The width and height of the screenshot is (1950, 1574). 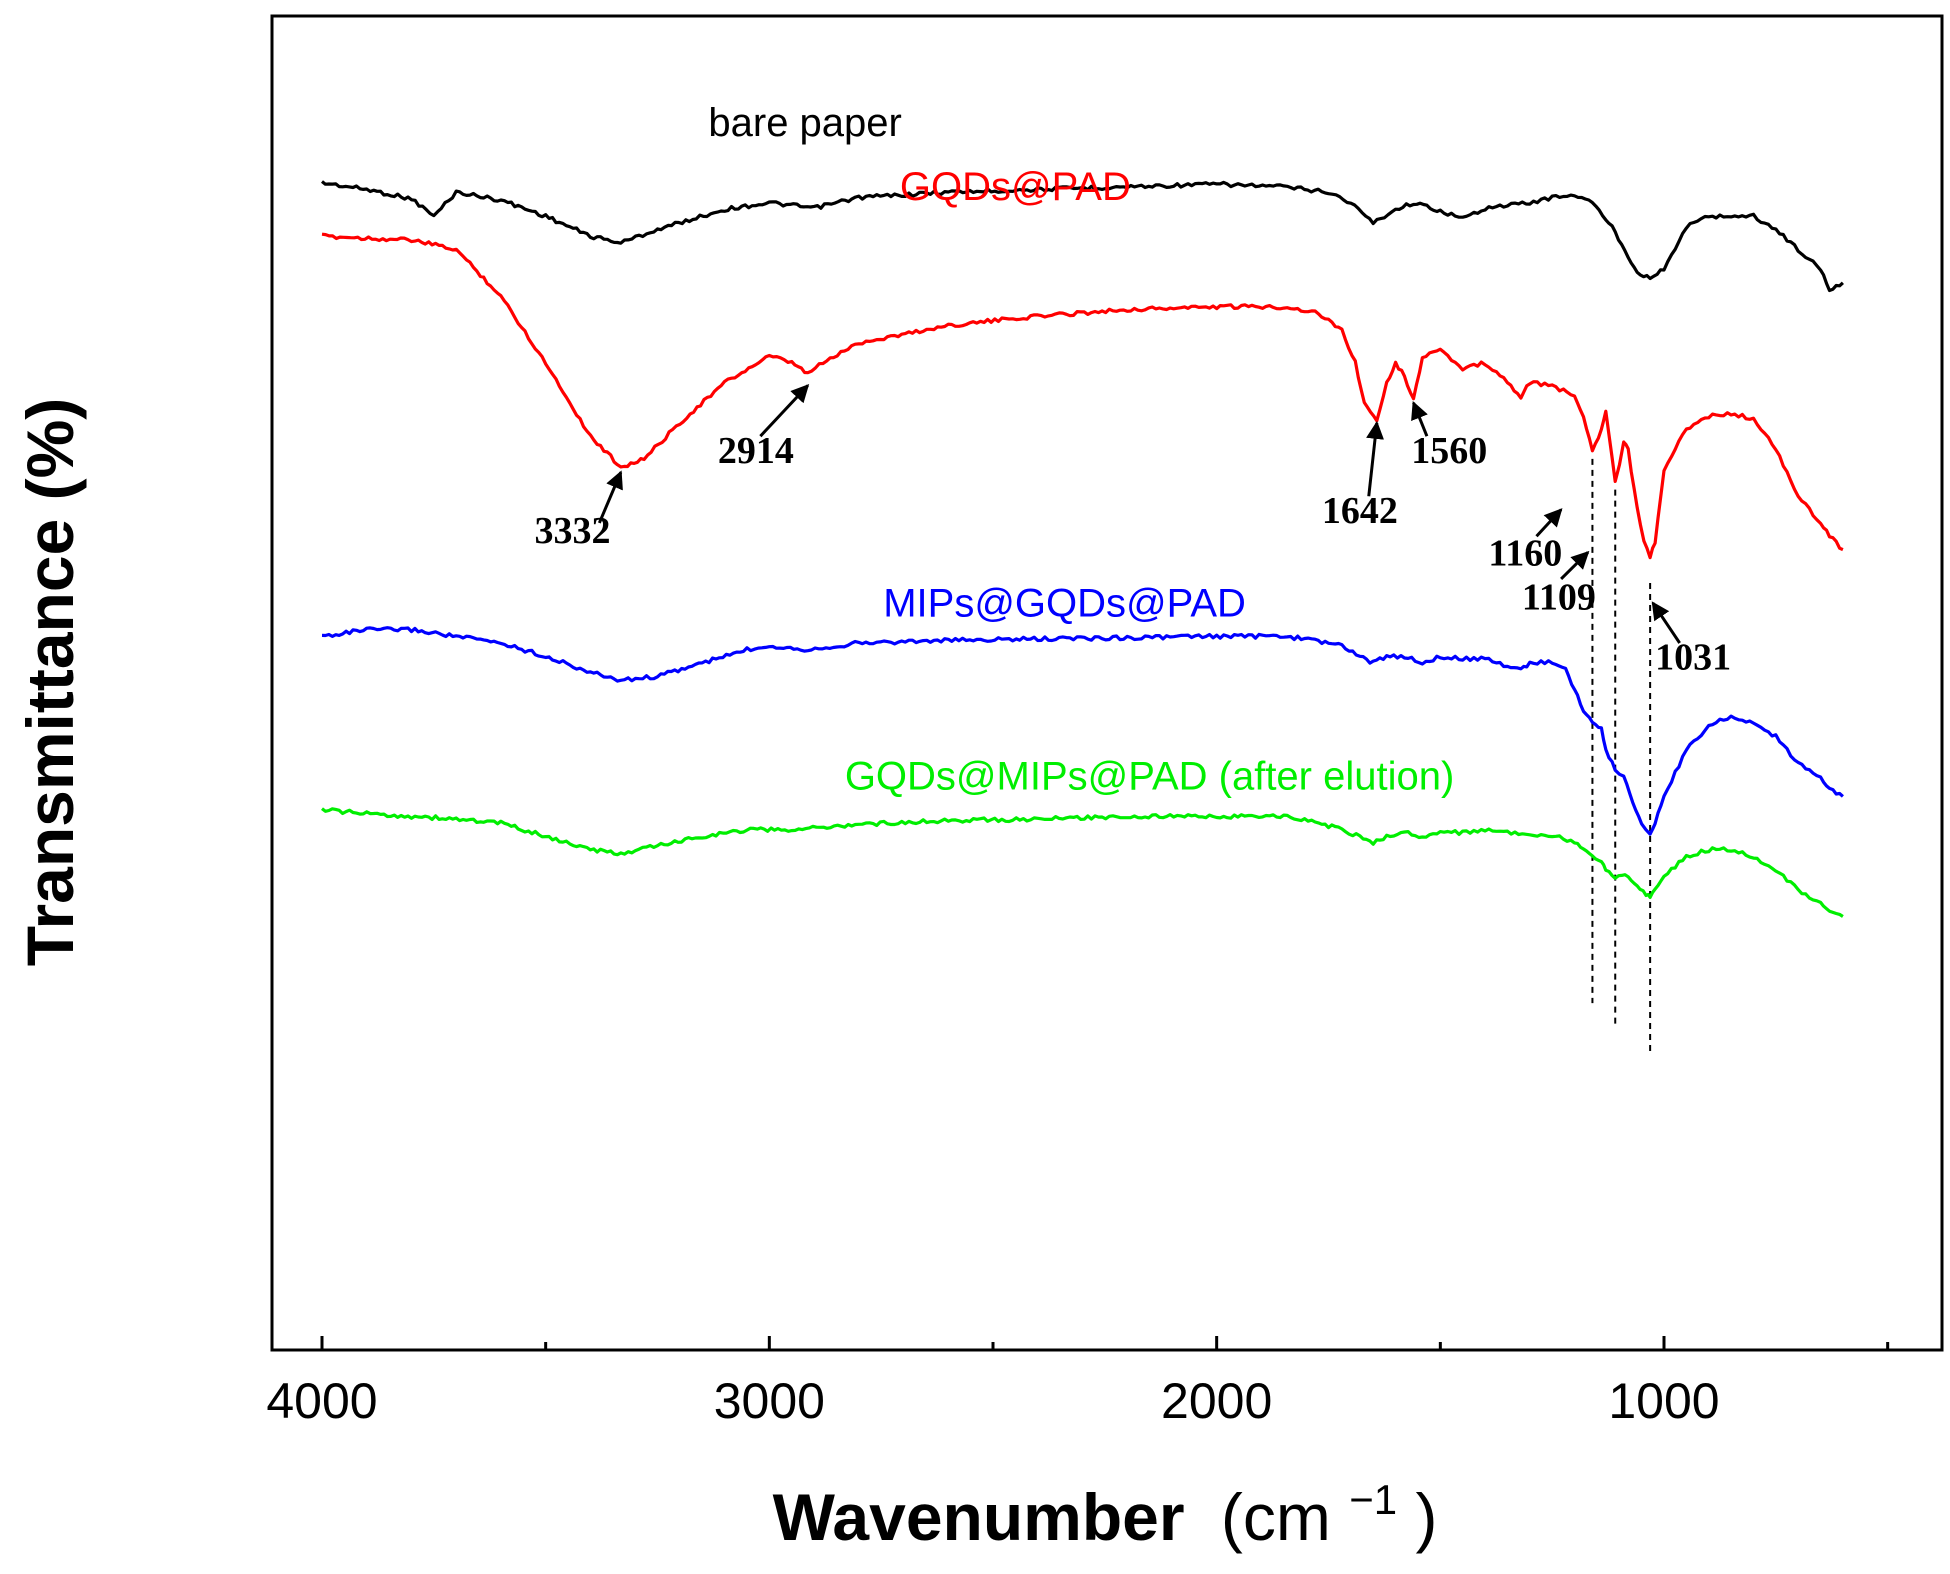 I want to click on x-tick-label-2000: 2000, so click(x=1216, y=1401).